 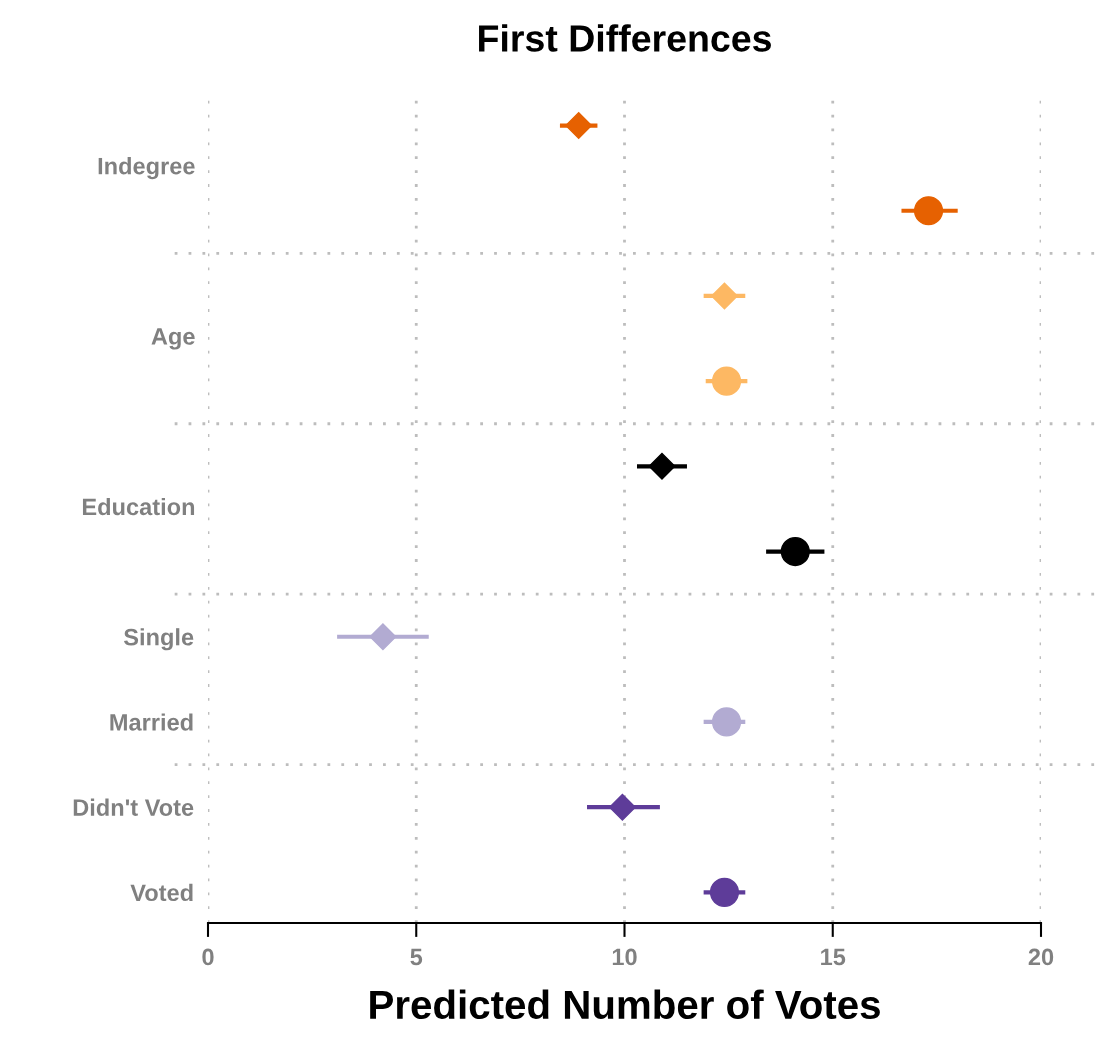 What do you see at coordinates (133, 807) in the screenshot?
I see `y-tick-label: Didn't Vote` at bounding box center [133, 807].